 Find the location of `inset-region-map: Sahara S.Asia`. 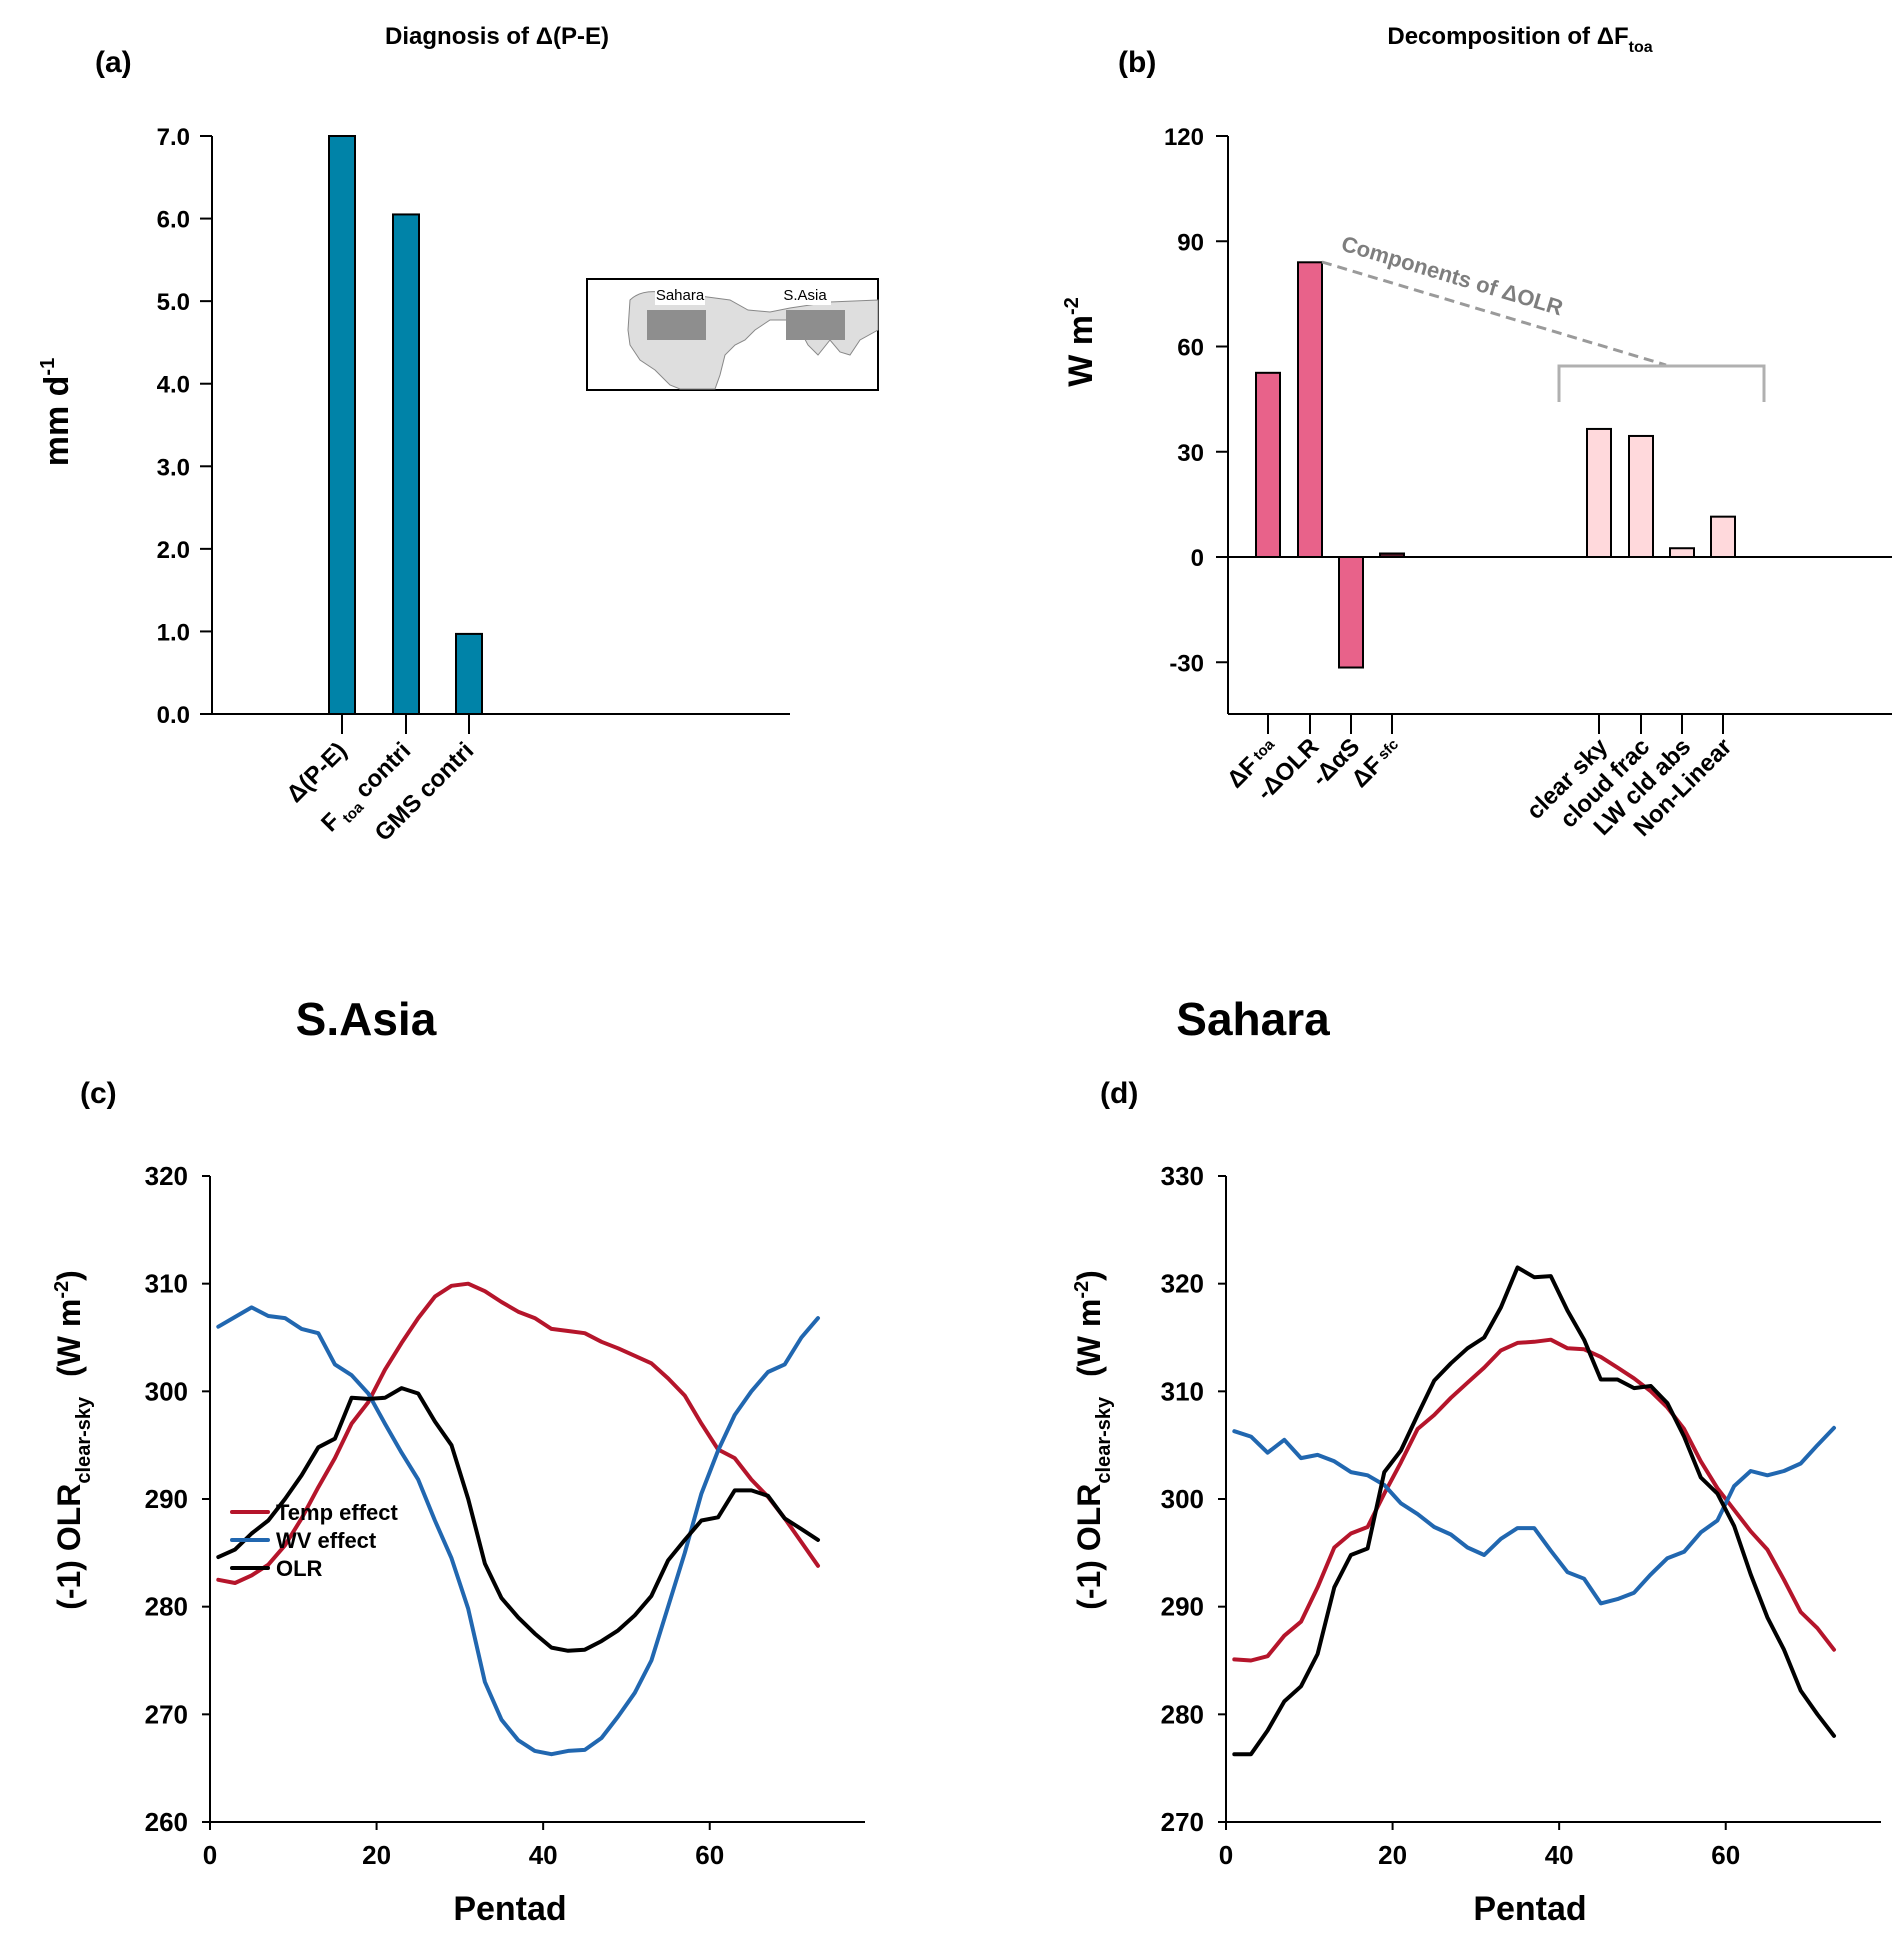

inset-region-map: Sahara S.Asia is located at coordinates (732, 334).